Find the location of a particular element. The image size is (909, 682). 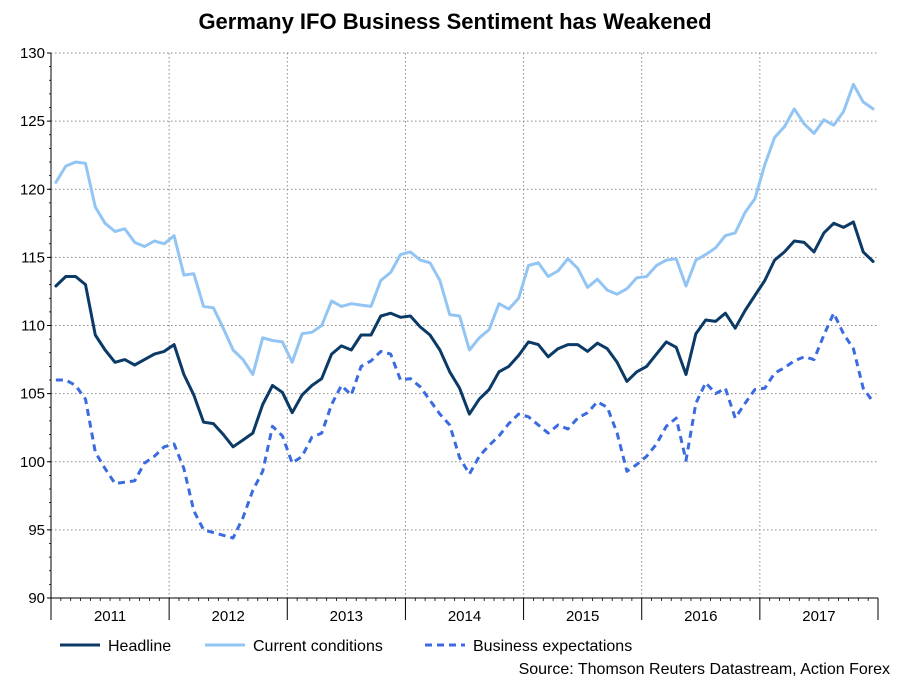

x-tick-label: 2011 is located at coordinates (110, 616).